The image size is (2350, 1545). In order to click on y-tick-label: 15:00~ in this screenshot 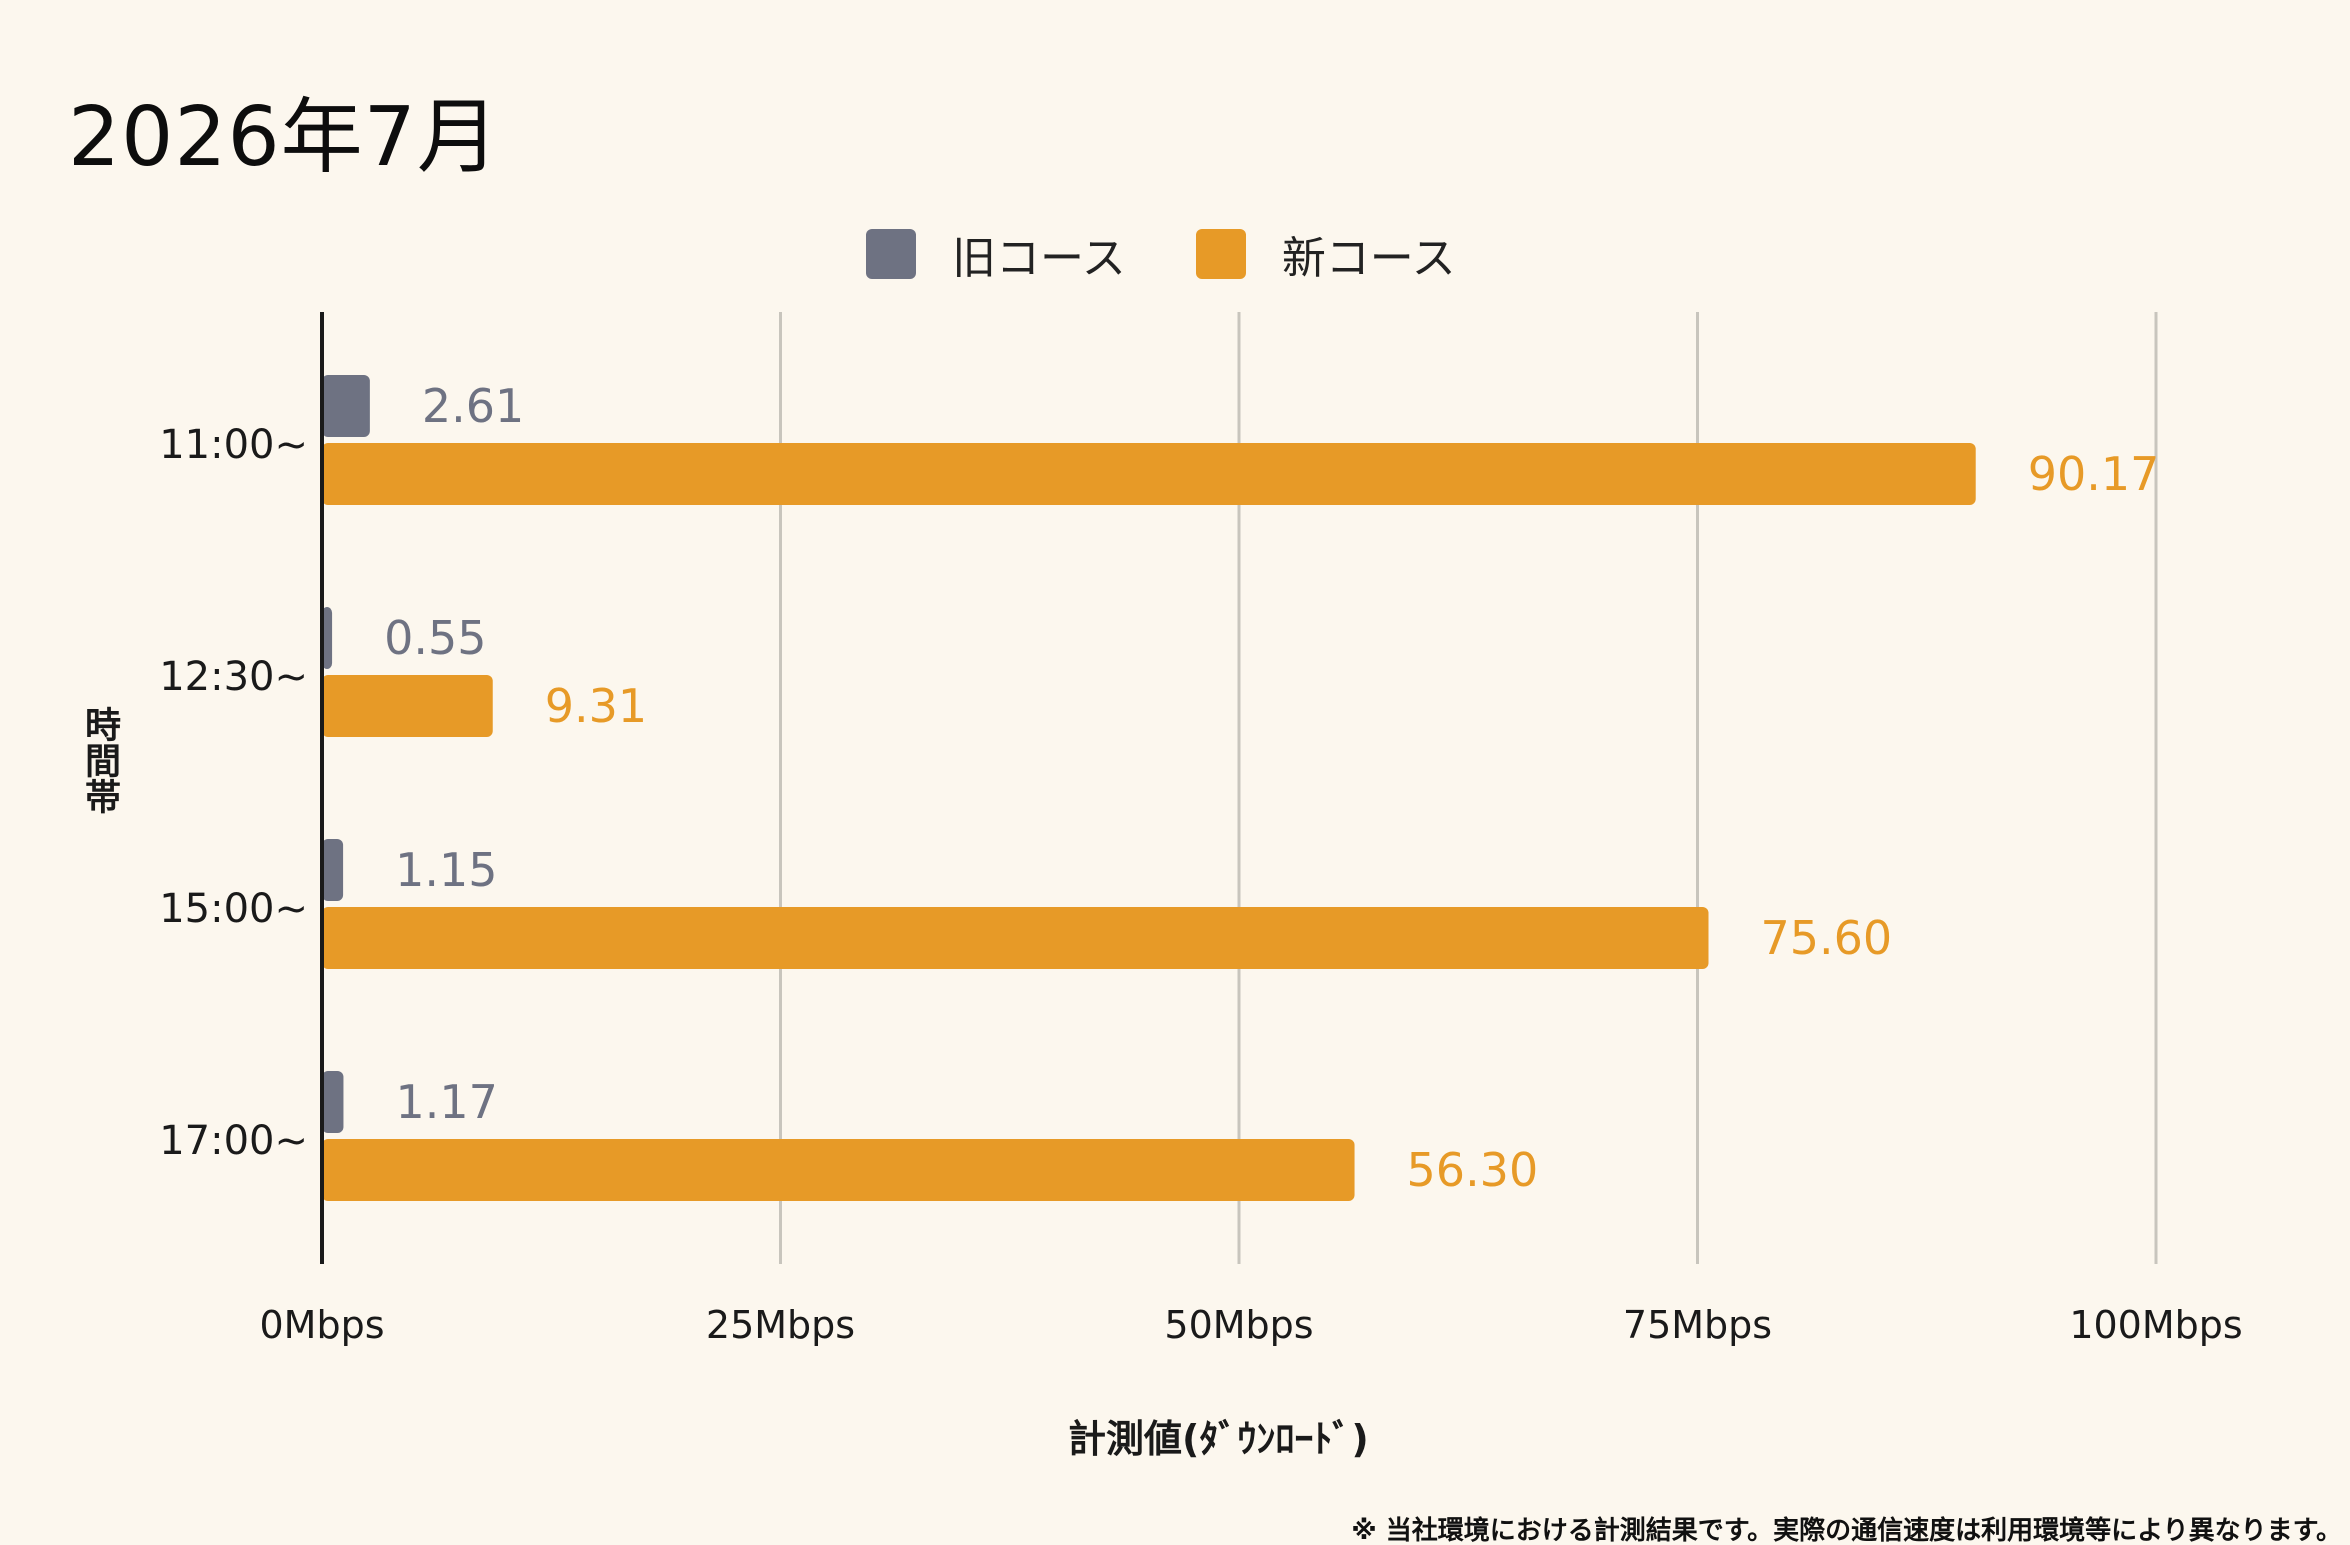, I will do `click(233, 909)`.